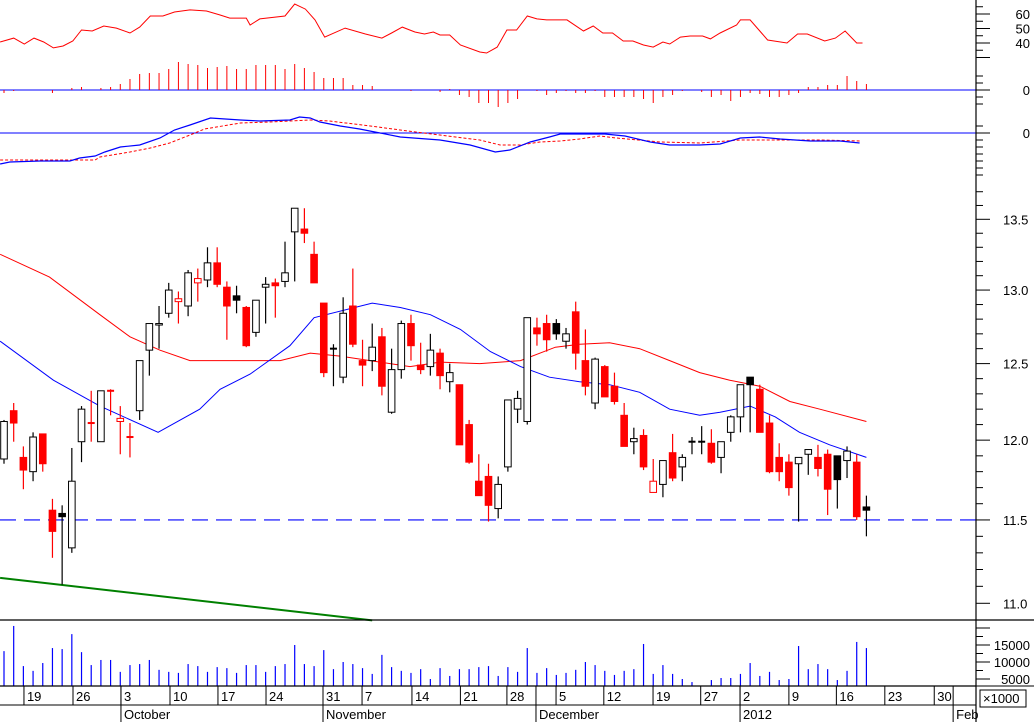  I want to click on price-tick-label: 11.0, so click(1015, 603).